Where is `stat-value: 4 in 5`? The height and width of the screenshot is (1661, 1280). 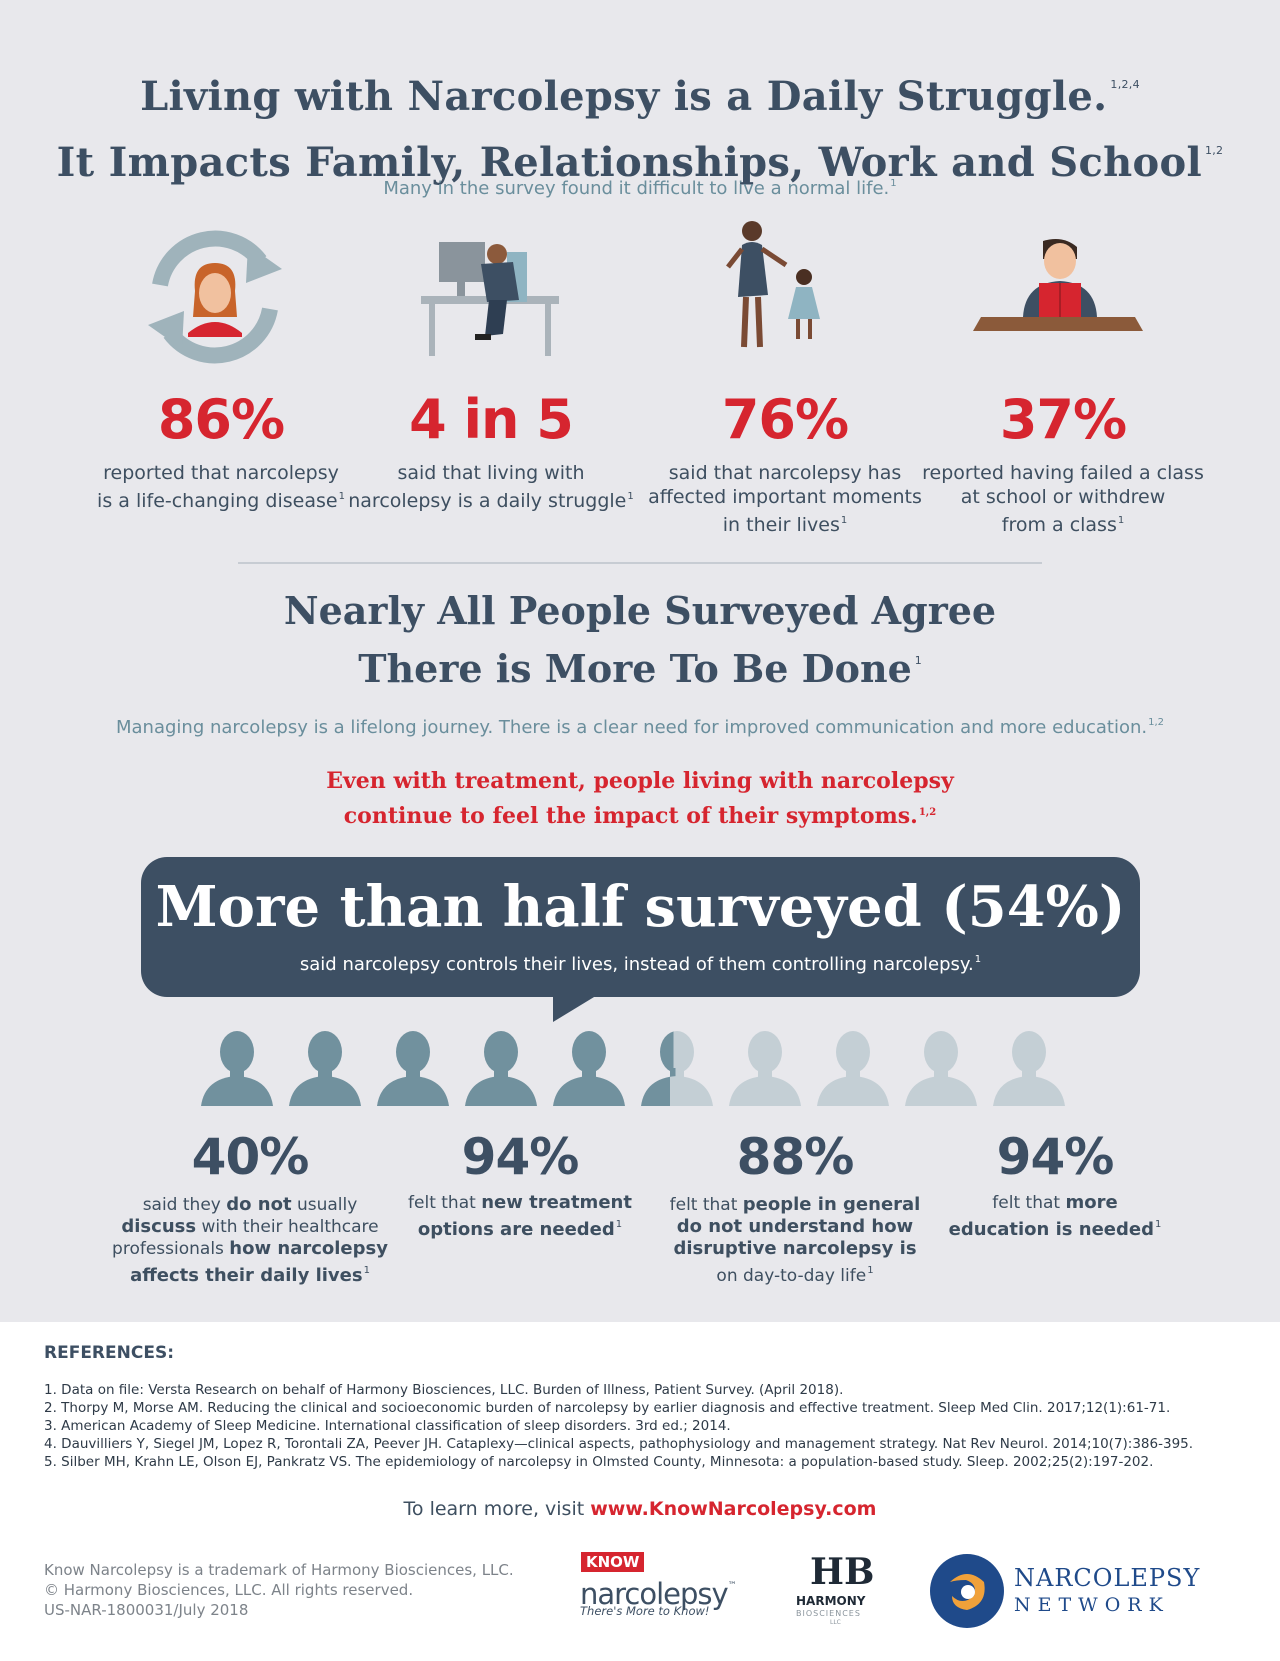 stat-value: 4 in 5 is located at coordinates (491, 419).